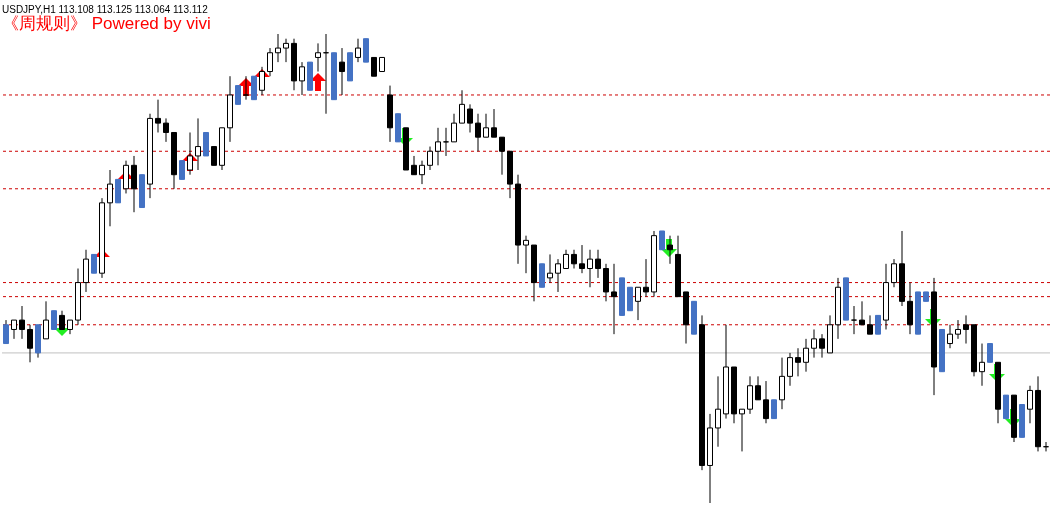 The height and width of the screenshot is (514, 1054). I want to click on chart-subtitle: 《周规则》 Powered by vivi, so click(106, 23).